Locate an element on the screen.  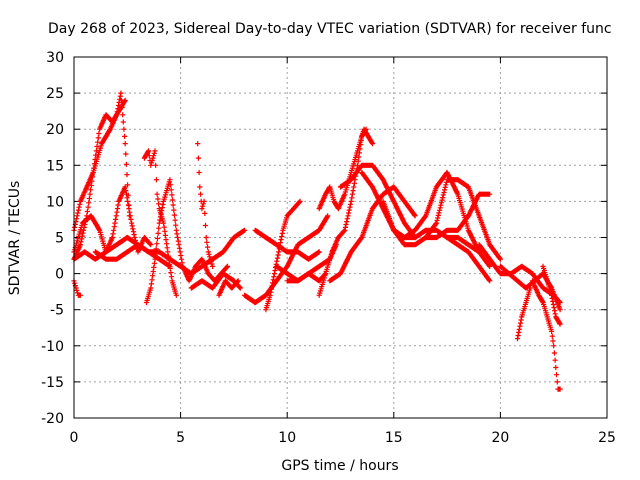
y-tick-label: 25 is located at coordinates (55, 94).